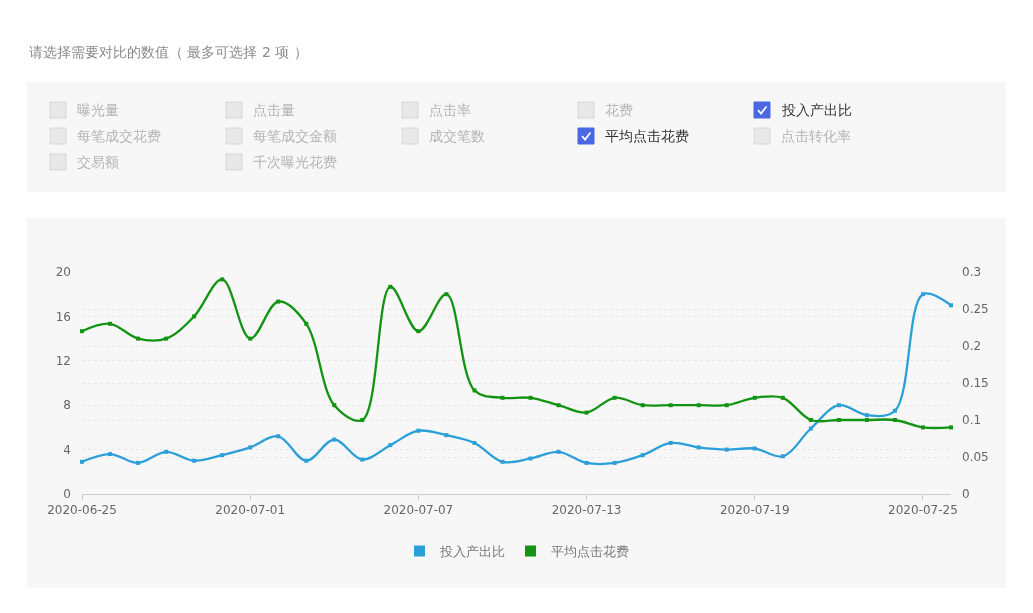 The height and width of the screenshot is (613, 1033). What do you see at coordinates (98, 162) in the screenshot?
I see `category-label: 交易额` at bounding box center [98, 162].